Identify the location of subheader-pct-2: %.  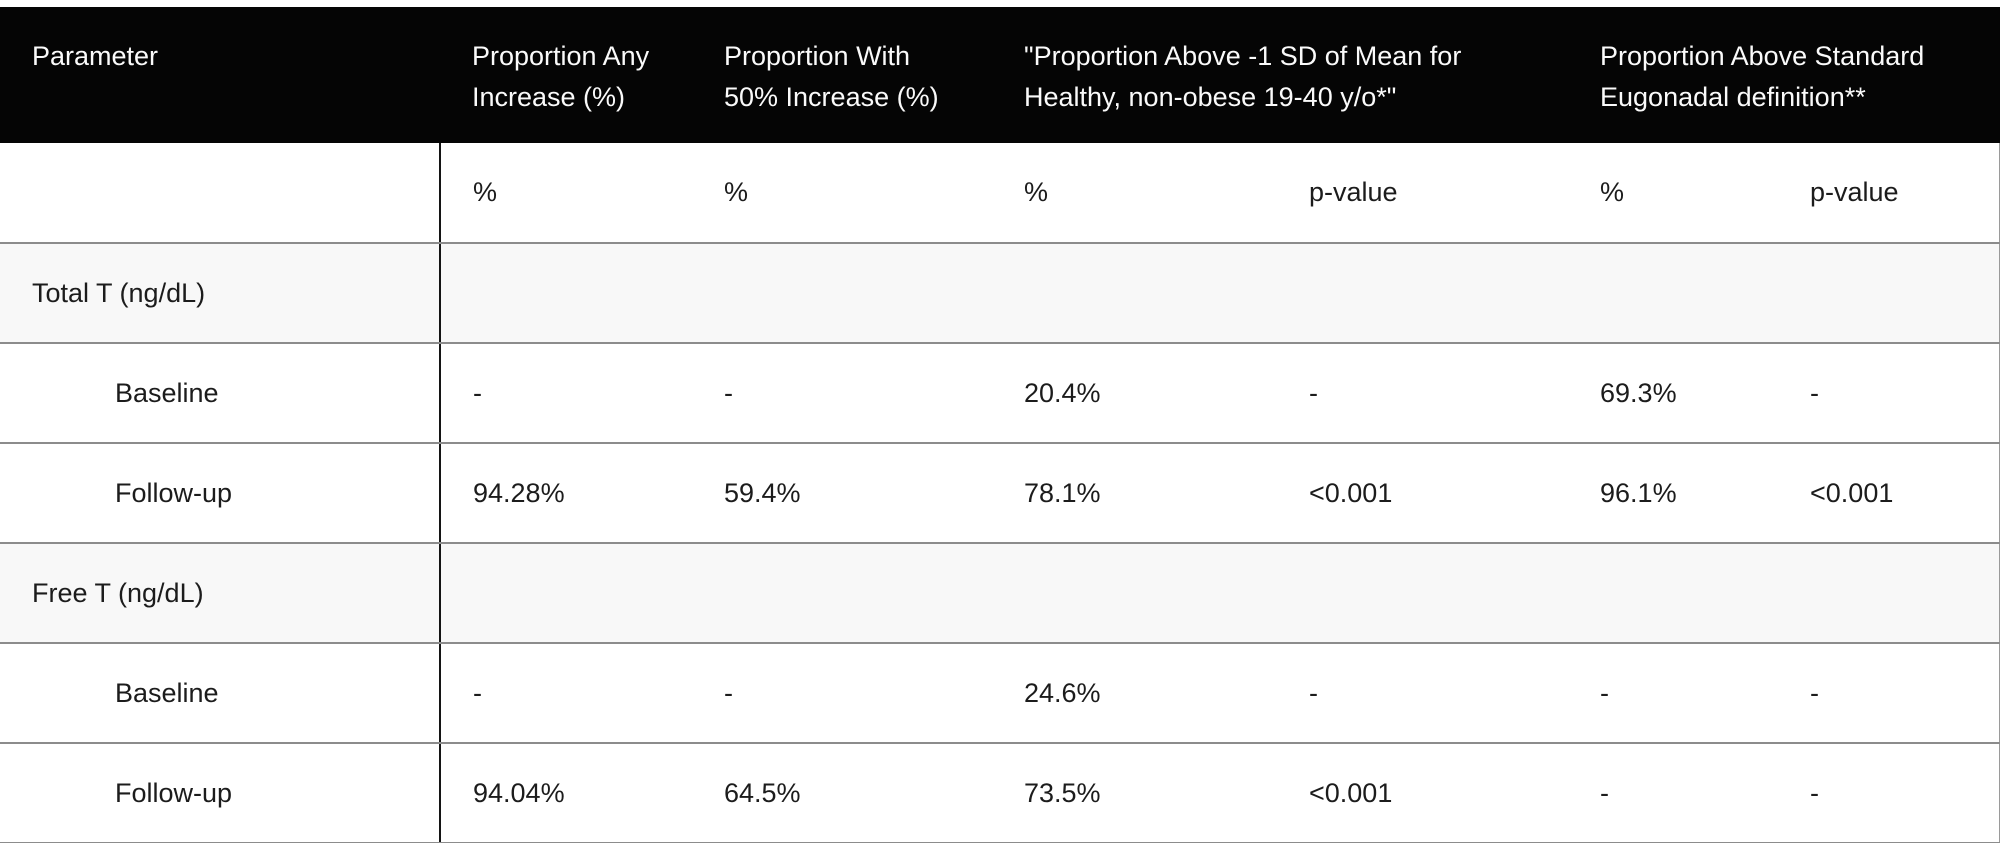
(842, 193).